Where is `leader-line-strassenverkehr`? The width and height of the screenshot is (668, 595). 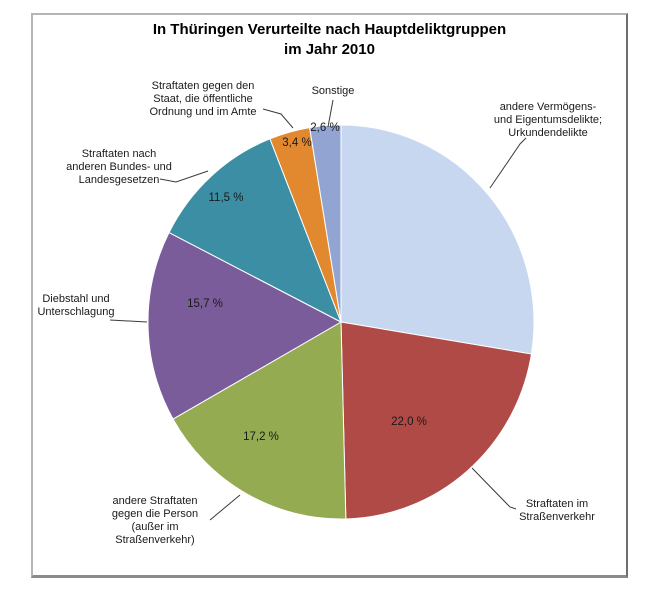
leader-line-strassenverkehr is located at coordinates (494, 488).